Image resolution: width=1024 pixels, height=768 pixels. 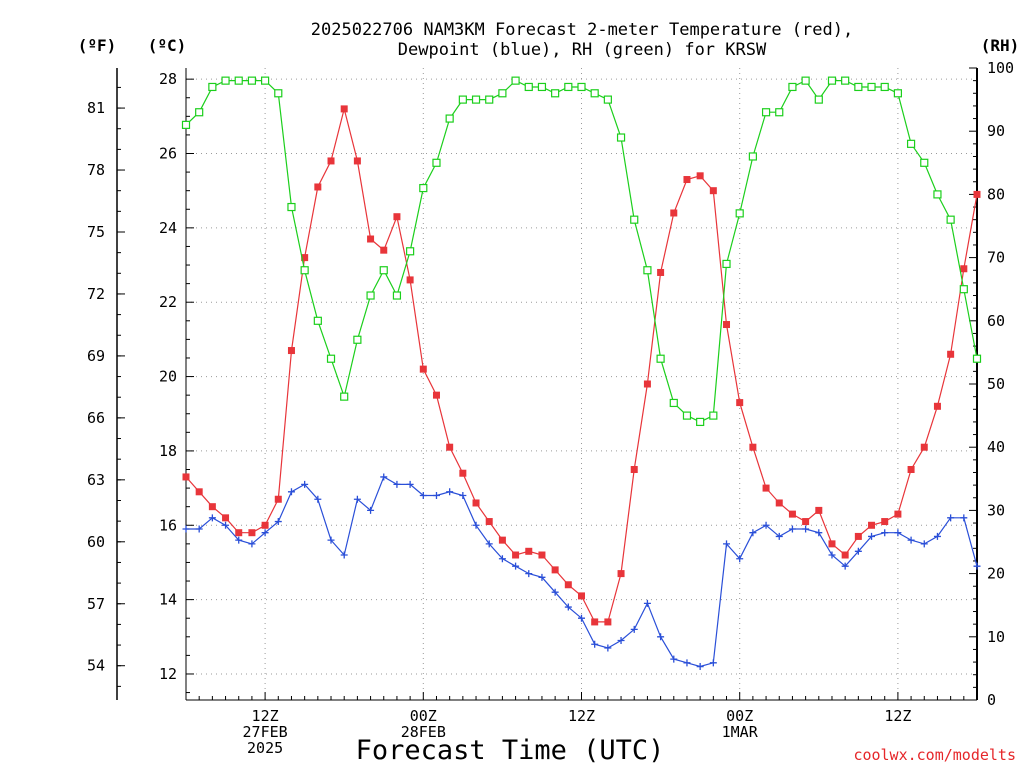 I want to click on x-tick-label: 12Z, so click(x=581, y=716).